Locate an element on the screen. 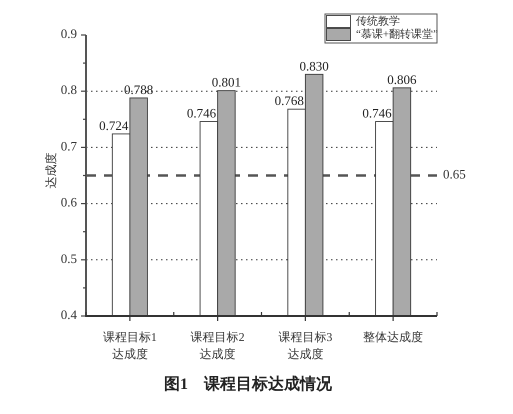 The width and height of the screenshot is (513, 414). y-tick-label: 0.8 is located at coordinates (68, 90).